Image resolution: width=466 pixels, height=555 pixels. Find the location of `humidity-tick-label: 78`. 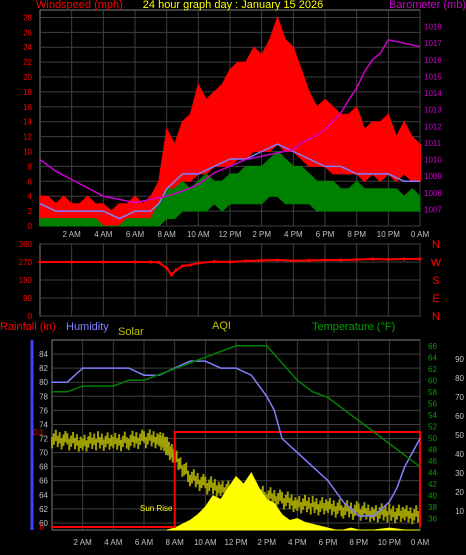

humidity-tick-label: 78 is located at coordinates (43, 396).